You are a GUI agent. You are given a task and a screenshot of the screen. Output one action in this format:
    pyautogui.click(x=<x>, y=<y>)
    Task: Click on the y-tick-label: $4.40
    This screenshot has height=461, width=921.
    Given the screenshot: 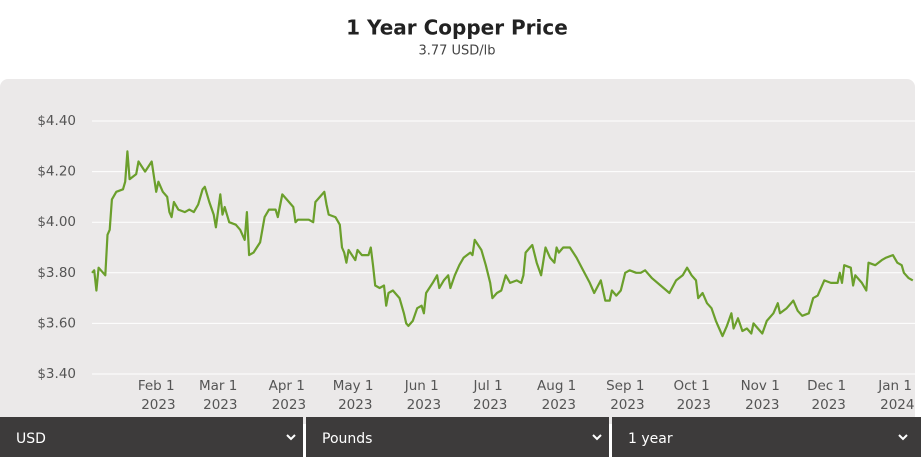 What is the action you would take?
    pyautogui.click(x=56, y=121)
    